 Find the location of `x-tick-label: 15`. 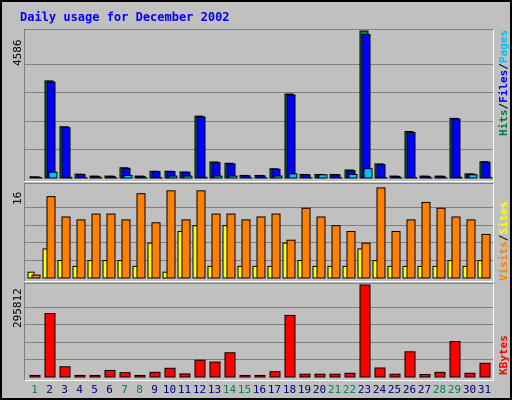

x-tick-label: 15 is located at coordinates (244, 389).